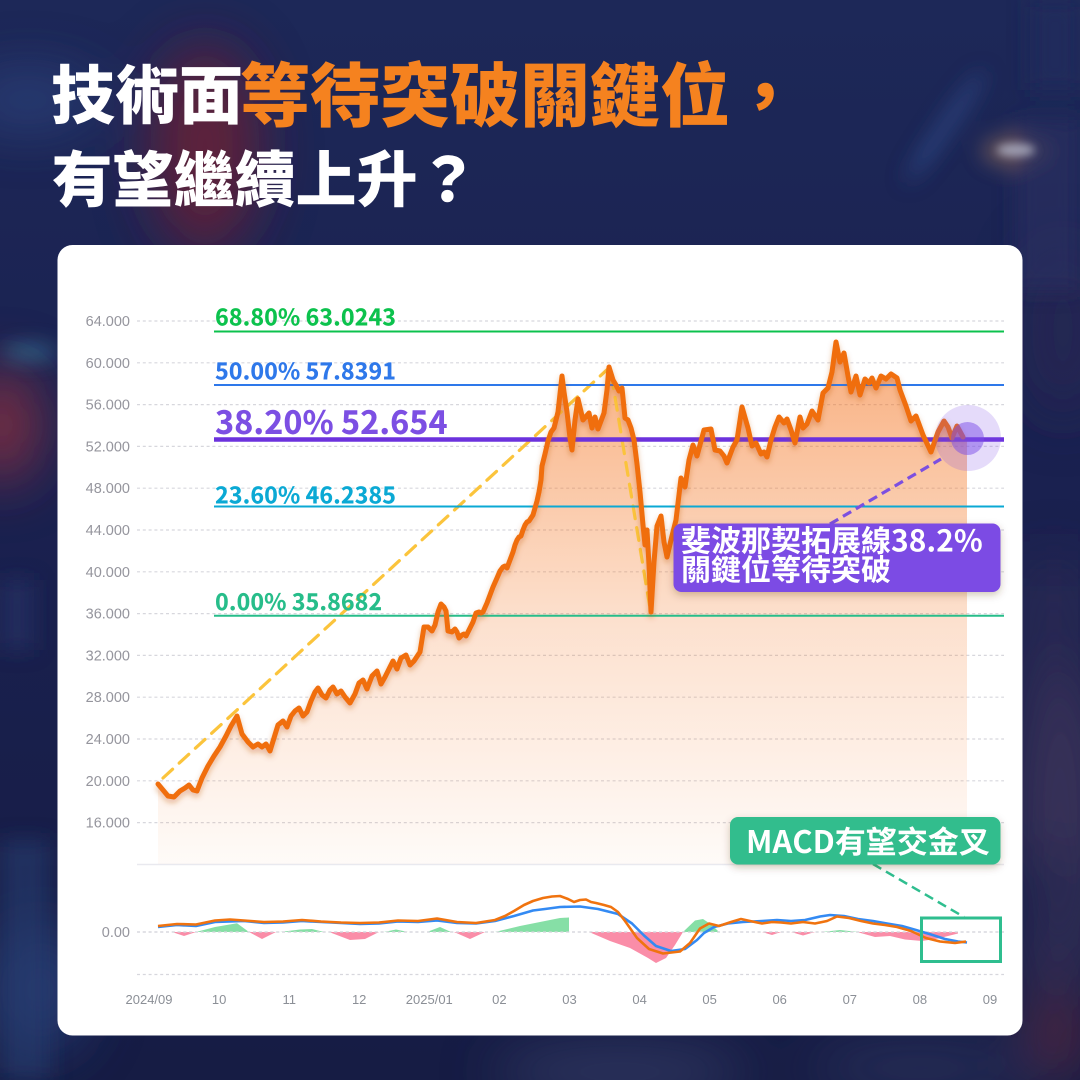  Describe the element at coordinates (149, 999) in the screenshot. I see `svg-text: 2024/09` at that location.